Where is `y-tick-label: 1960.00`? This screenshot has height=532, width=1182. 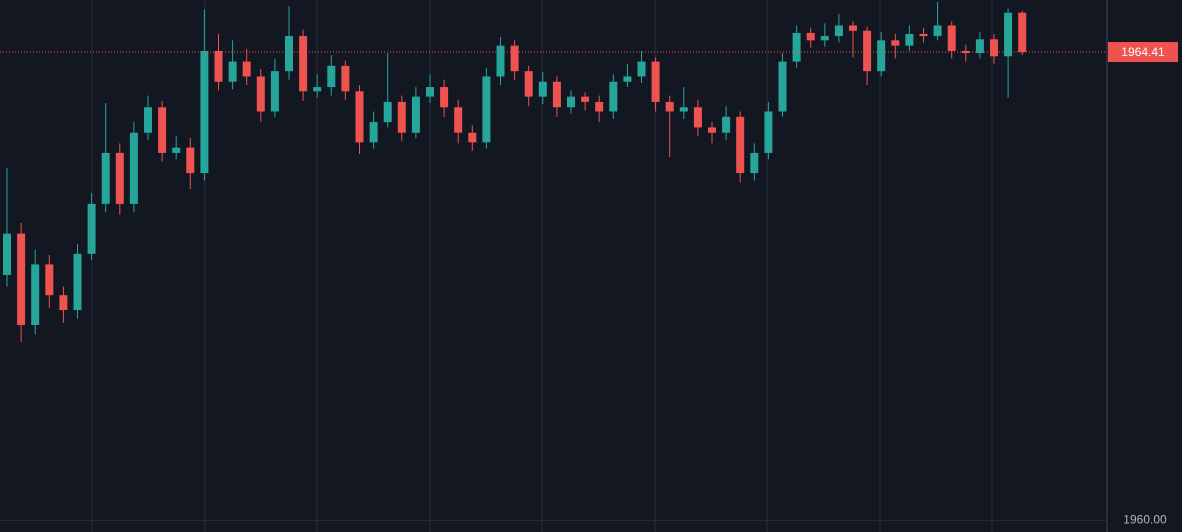 y-tick-label: 1960.00 is located at coordinates (1145, 519).